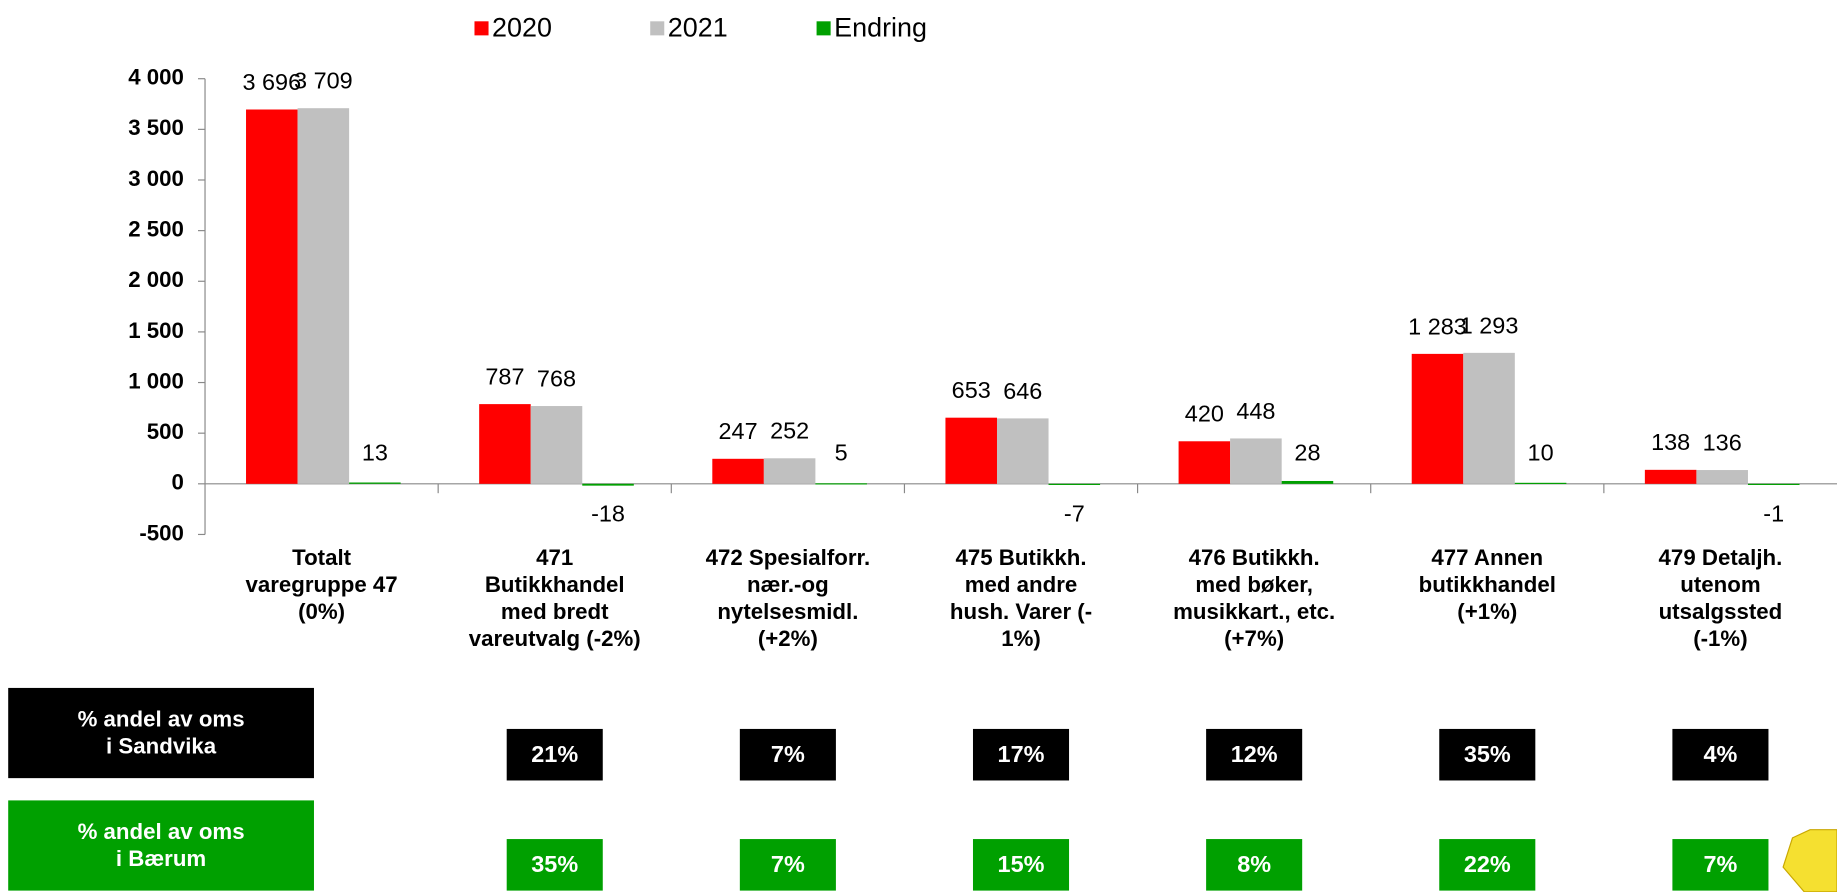 The height and width of the screenshot is (892, 1837). What do you see at coordinates (1307, 453) in the screenshot?
I see `value-label: 28` at bounding box center [1307, 453].